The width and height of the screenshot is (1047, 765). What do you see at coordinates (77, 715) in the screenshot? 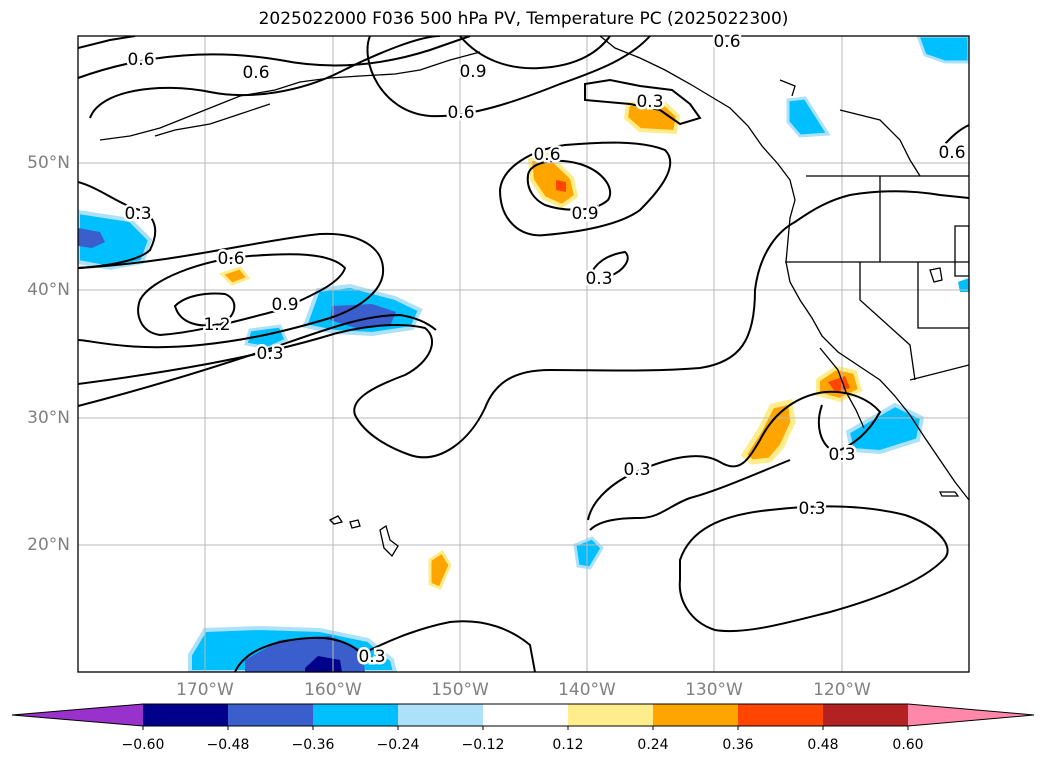
I see `colorbar-extend-low` at bounding box center [77, 715].